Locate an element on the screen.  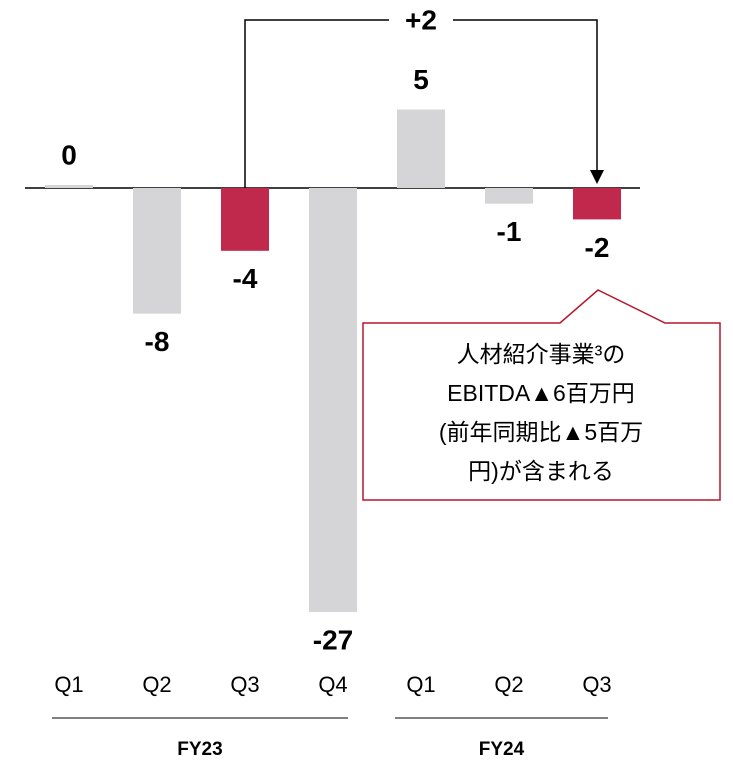
callout-text: (前年同期比▲5百万 is located at coordinates (541, 432).